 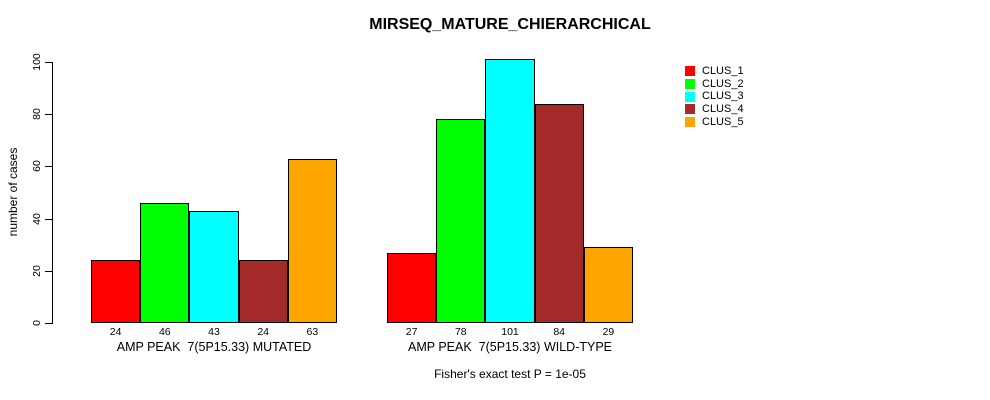 I want to click on legend-label: CLUS_1, so click(x=723, y=70).